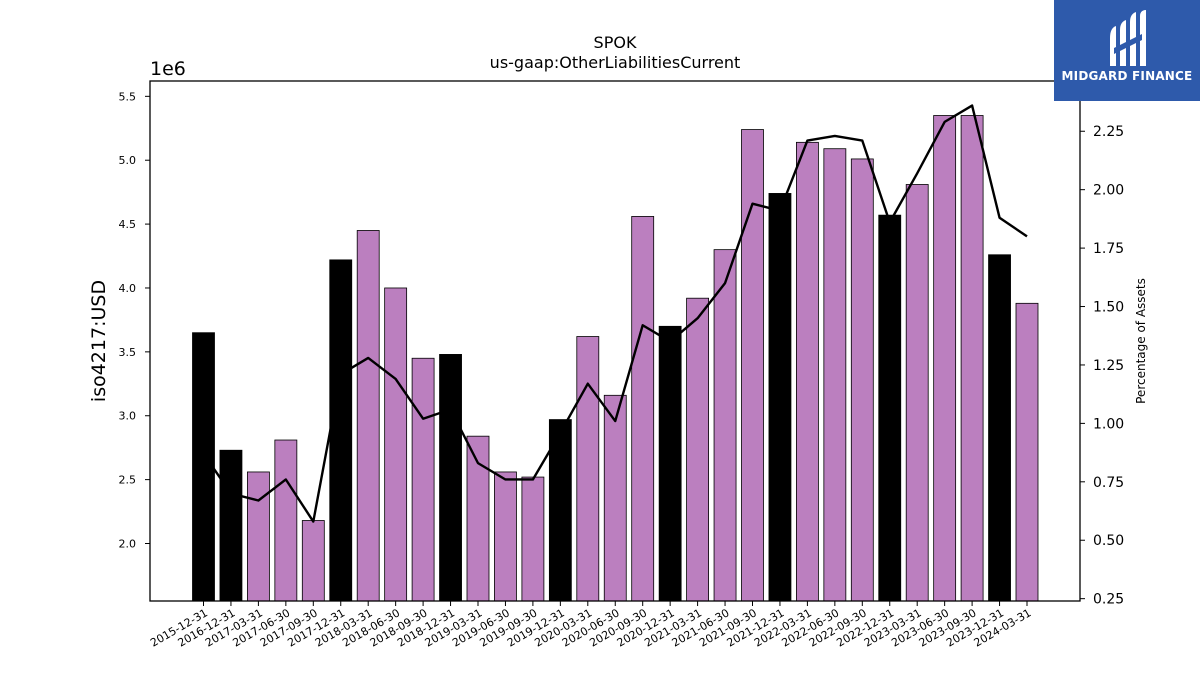  I want to click on y-tick-label: 3.0, so click(128, 416).